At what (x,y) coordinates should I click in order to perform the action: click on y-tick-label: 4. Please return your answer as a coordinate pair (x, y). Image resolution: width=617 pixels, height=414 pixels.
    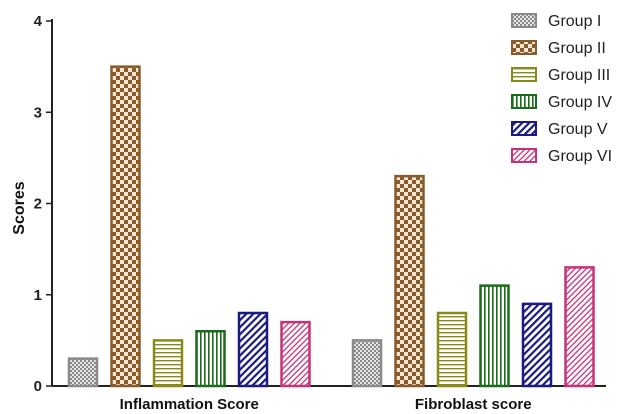
    Looking at the image, I should click on (38, 21).